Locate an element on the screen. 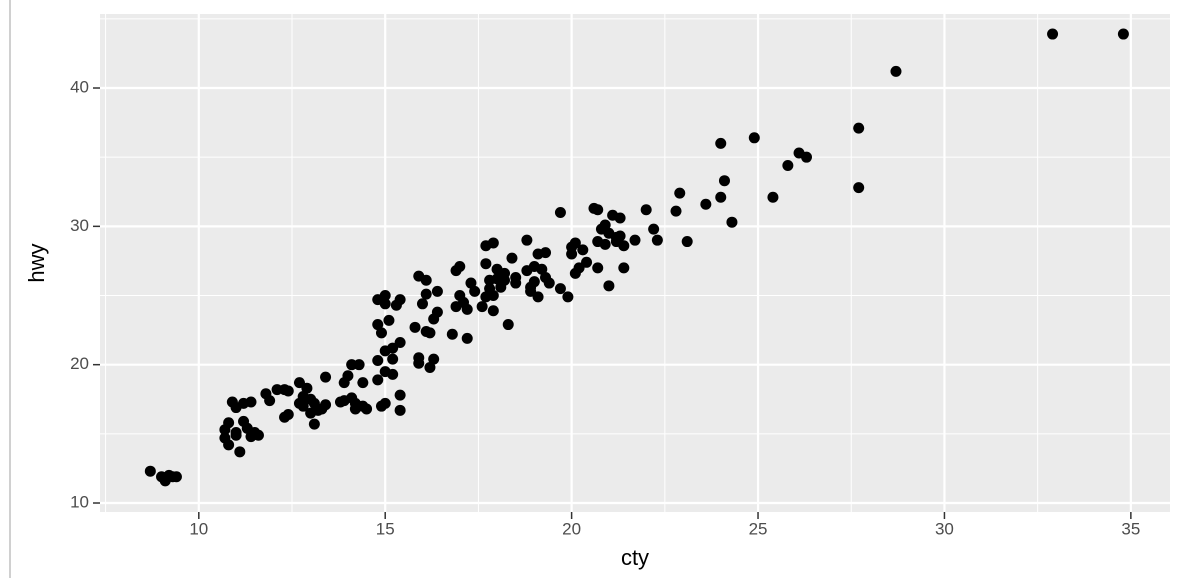 This screenshot has width=1184, height=578. y-tick-label: 40 is located at coordinates (79, 86).